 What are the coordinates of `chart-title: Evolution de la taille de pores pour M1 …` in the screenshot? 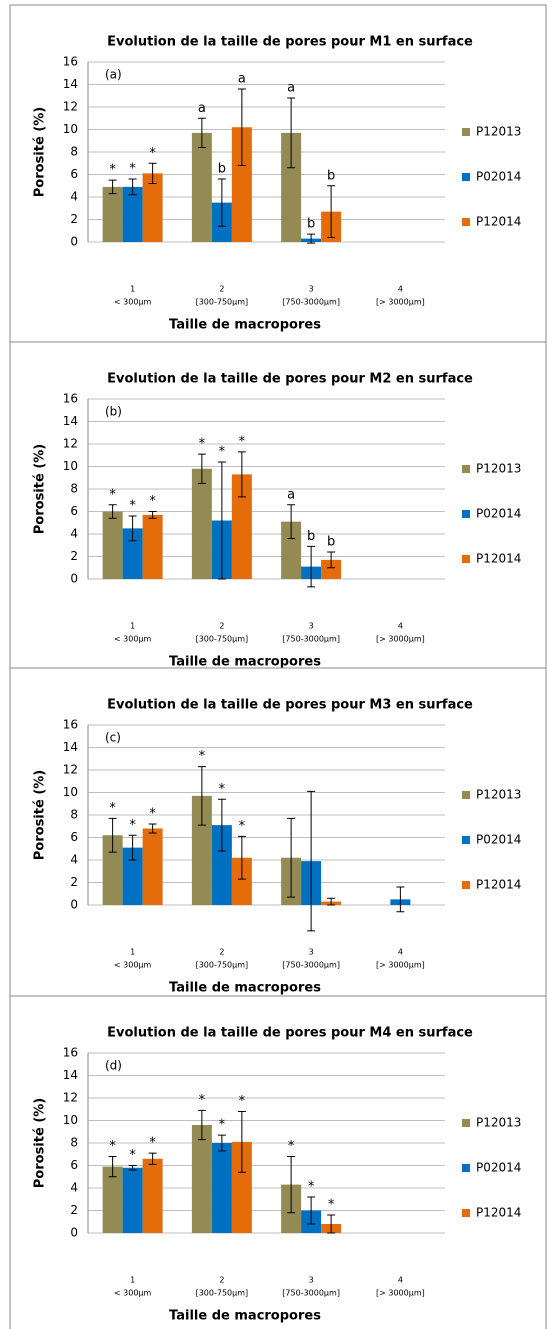 It's located at (290, 42).